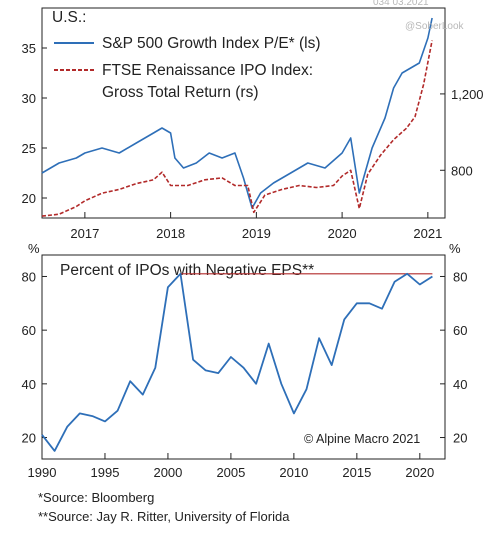 The width and height of the screenshot is (501, 533). I want to click on tick-label-x: 2021, so click(427, 233).